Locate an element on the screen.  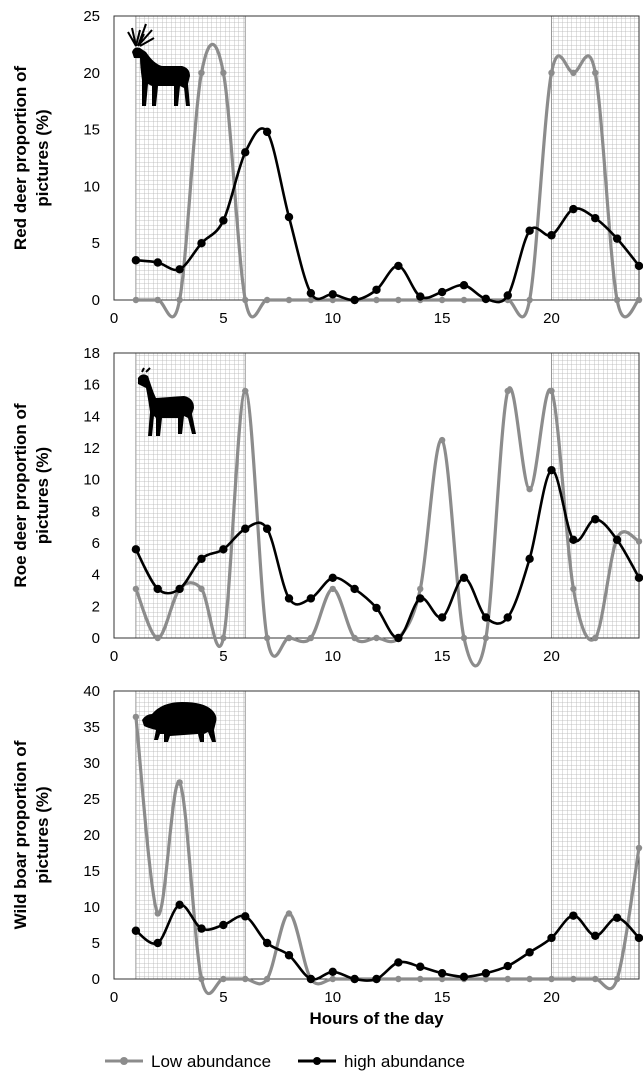
silhouette-wild-boar is located at coordinates (179, 722).